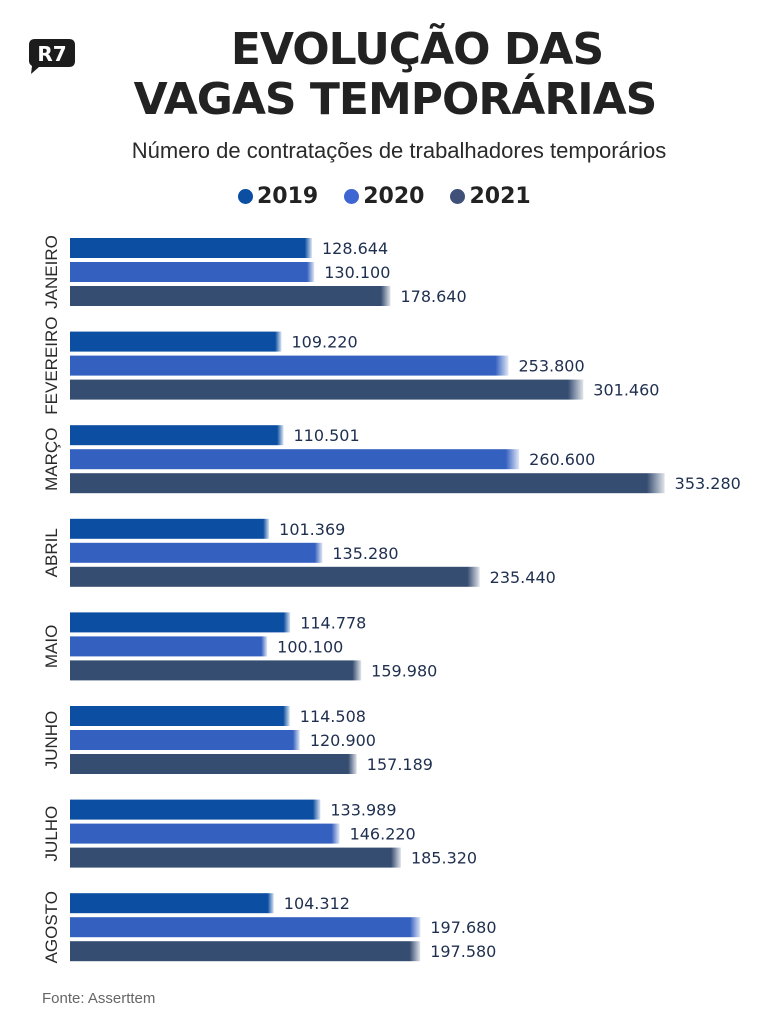  I want to click on data-label: 120.900, so click(343, 740).